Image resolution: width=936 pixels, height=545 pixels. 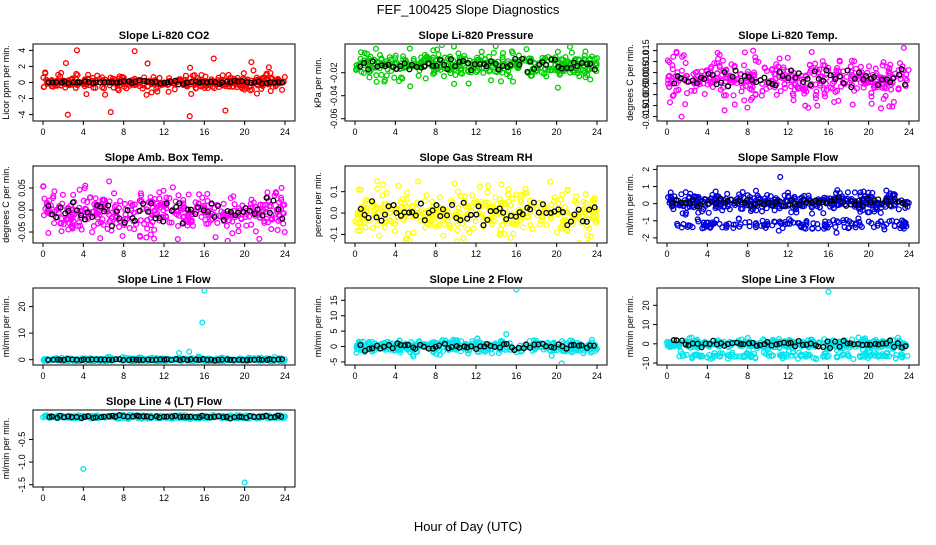 What do you see at coordinates (164, 211) in the screenshot?
I see `points-ambtemp` at bounding box center [164, 211].